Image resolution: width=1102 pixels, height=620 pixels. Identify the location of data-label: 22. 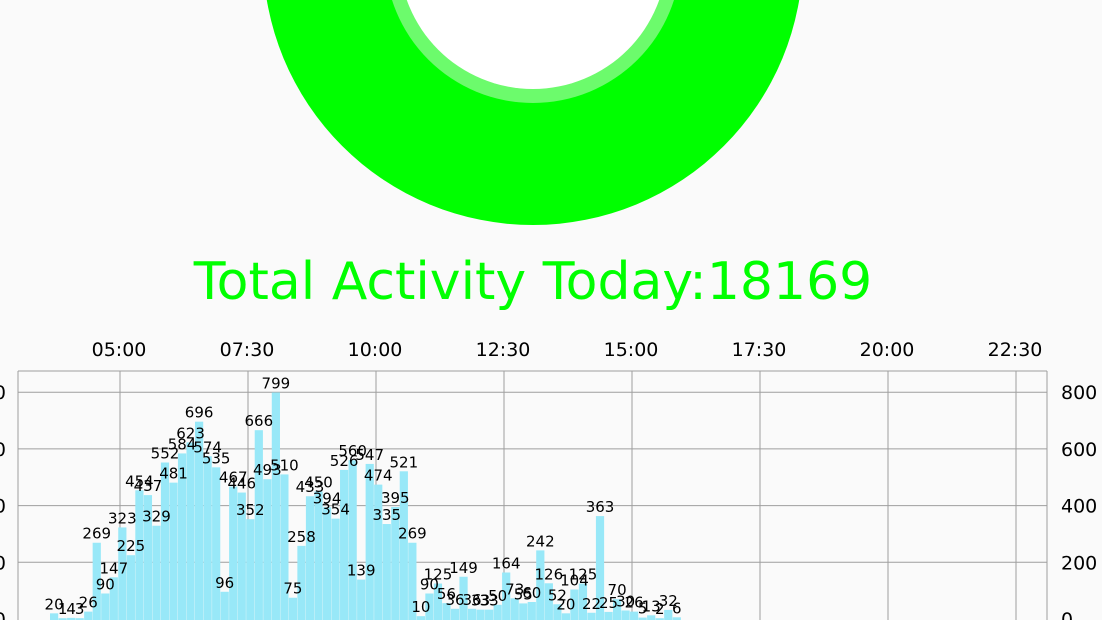
(591, 604).